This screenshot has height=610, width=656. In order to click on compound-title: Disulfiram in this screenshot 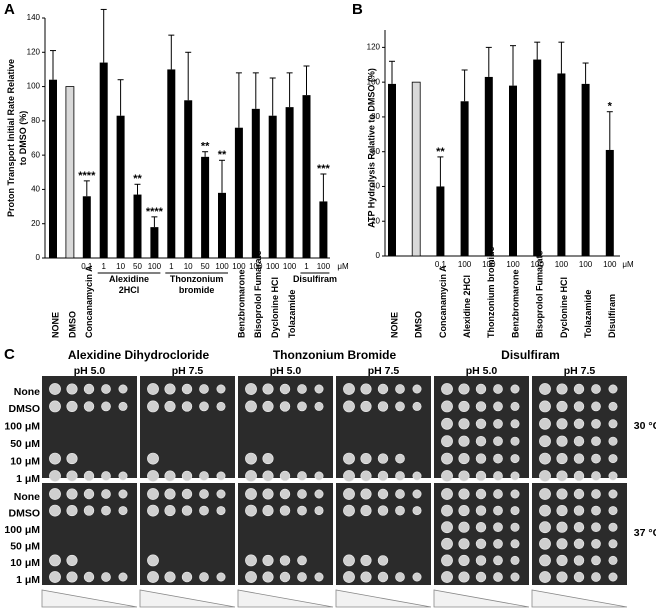, I will do `click(530, 355)`.